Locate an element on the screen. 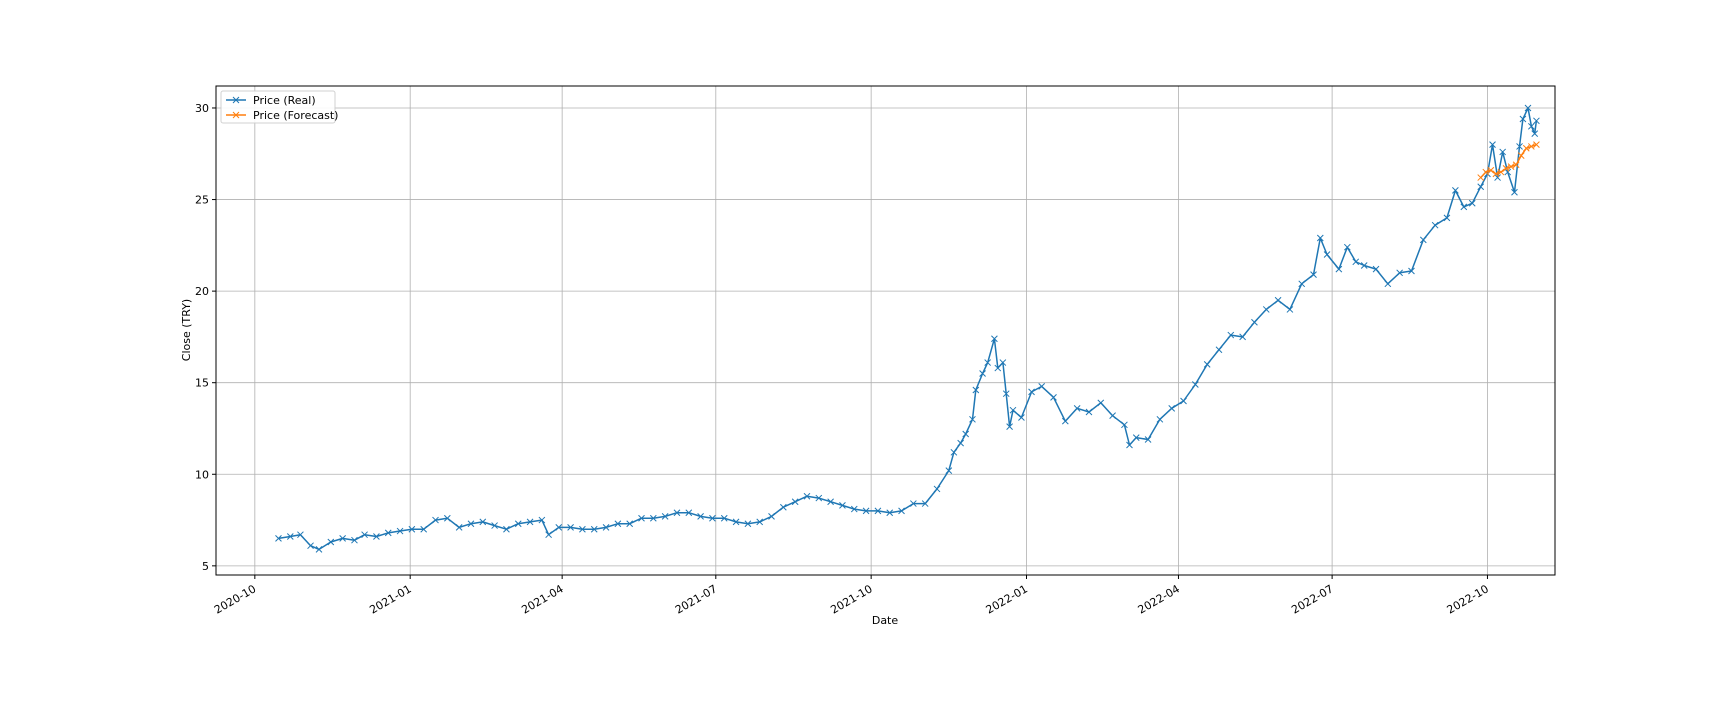  y-tick-label: 15 is located at coordinates (202, 383).